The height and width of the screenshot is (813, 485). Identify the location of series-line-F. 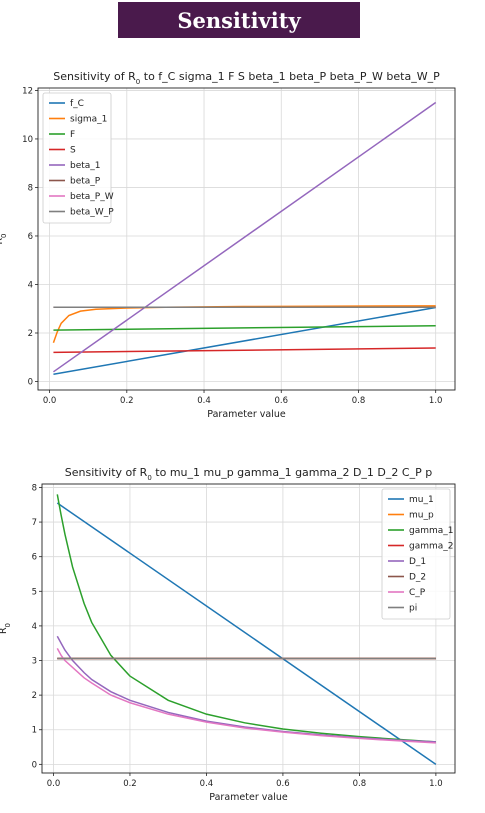
(244, 327).